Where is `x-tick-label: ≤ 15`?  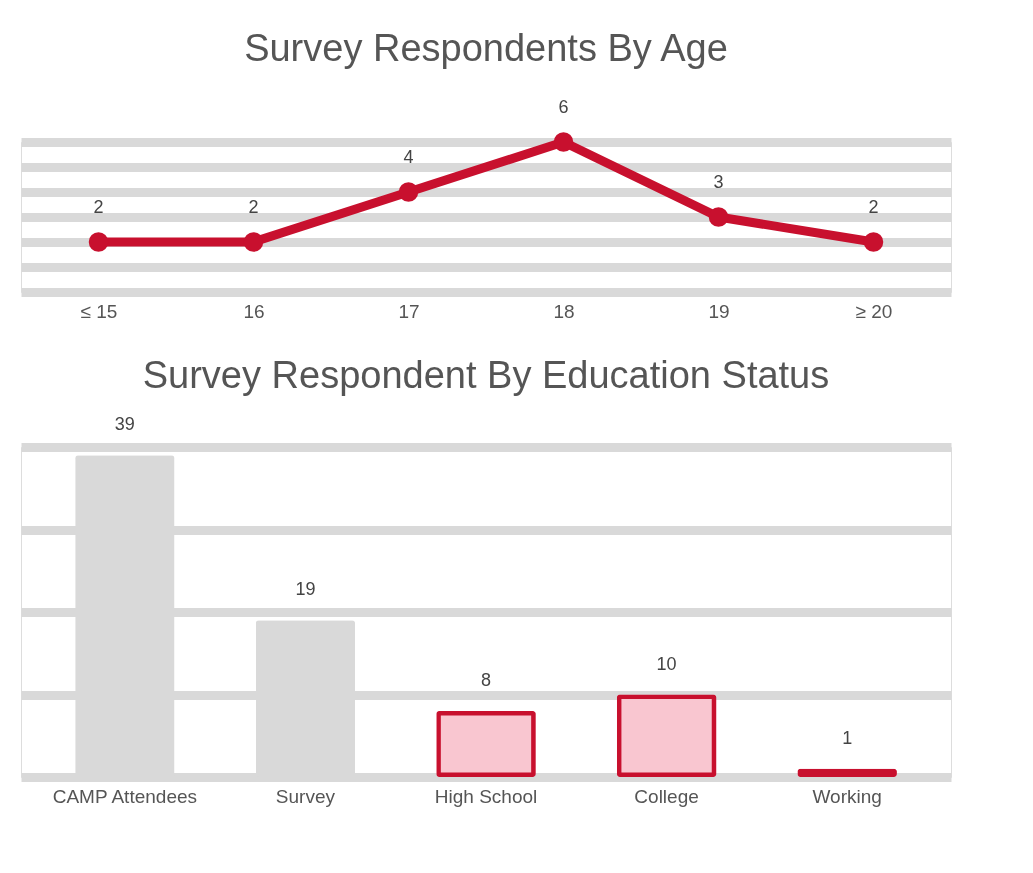 x-tick-label: ≤ 15 is located at coordinates (99, 311).